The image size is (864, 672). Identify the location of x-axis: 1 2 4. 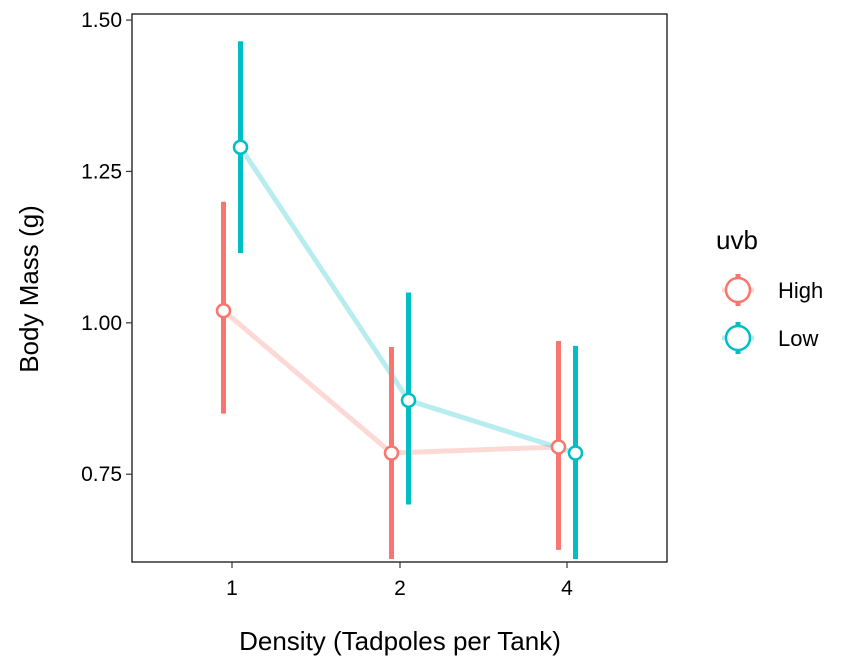
(399, 581).